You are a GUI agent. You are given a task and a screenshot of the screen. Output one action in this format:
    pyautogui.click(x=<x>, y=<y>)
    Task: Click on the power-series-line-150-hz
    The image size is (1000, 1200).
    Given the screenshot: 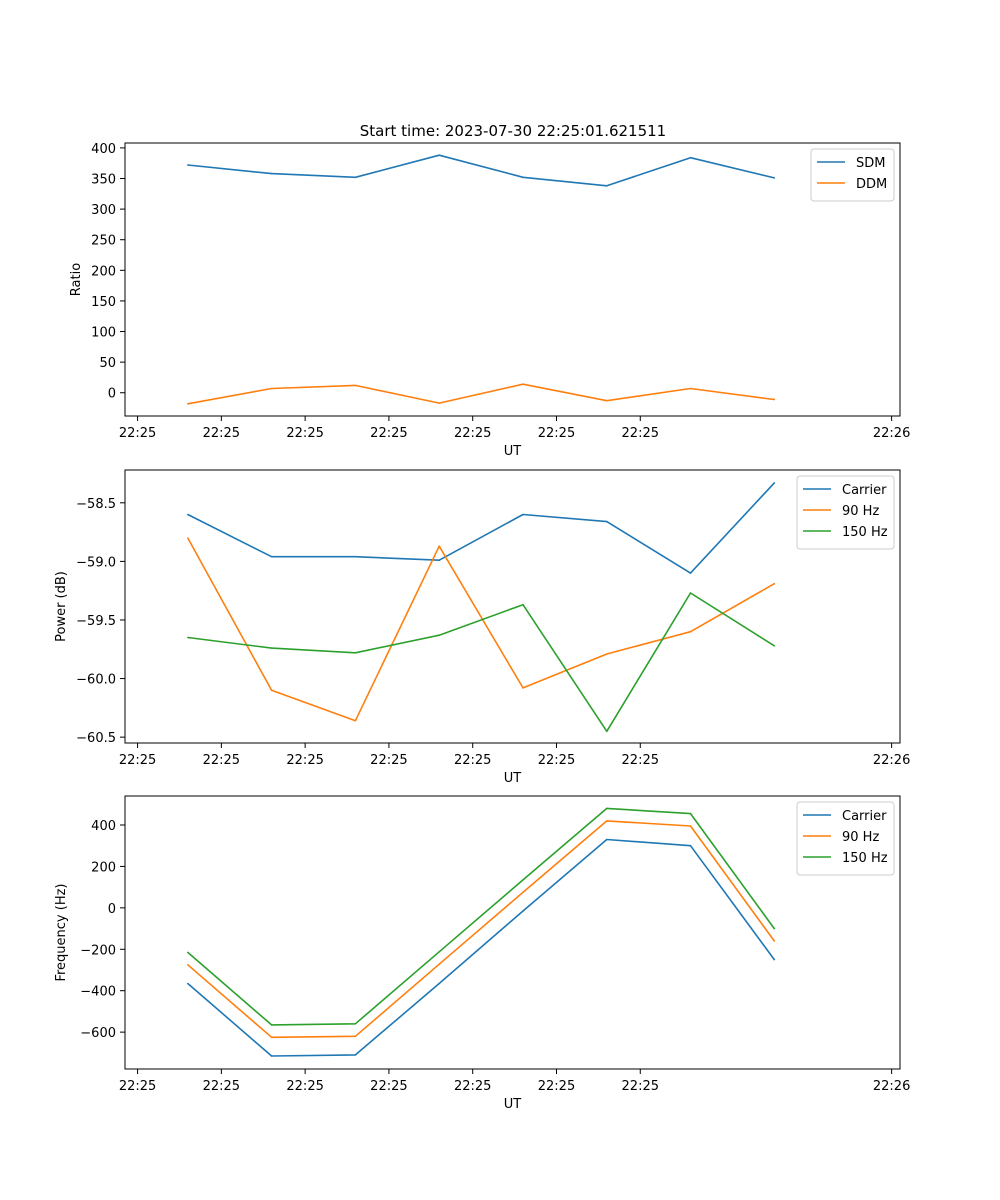 What is the action you would take?
    pyautogui.click(x=481, y=662)
    